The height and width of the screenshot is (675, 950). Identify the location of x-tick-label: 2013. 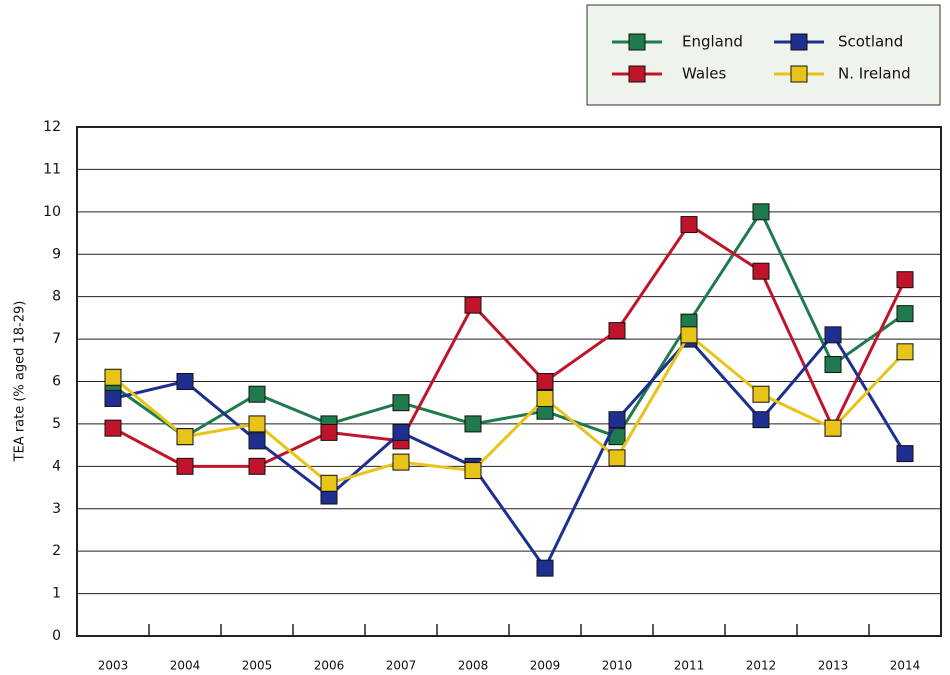
(833, 666).